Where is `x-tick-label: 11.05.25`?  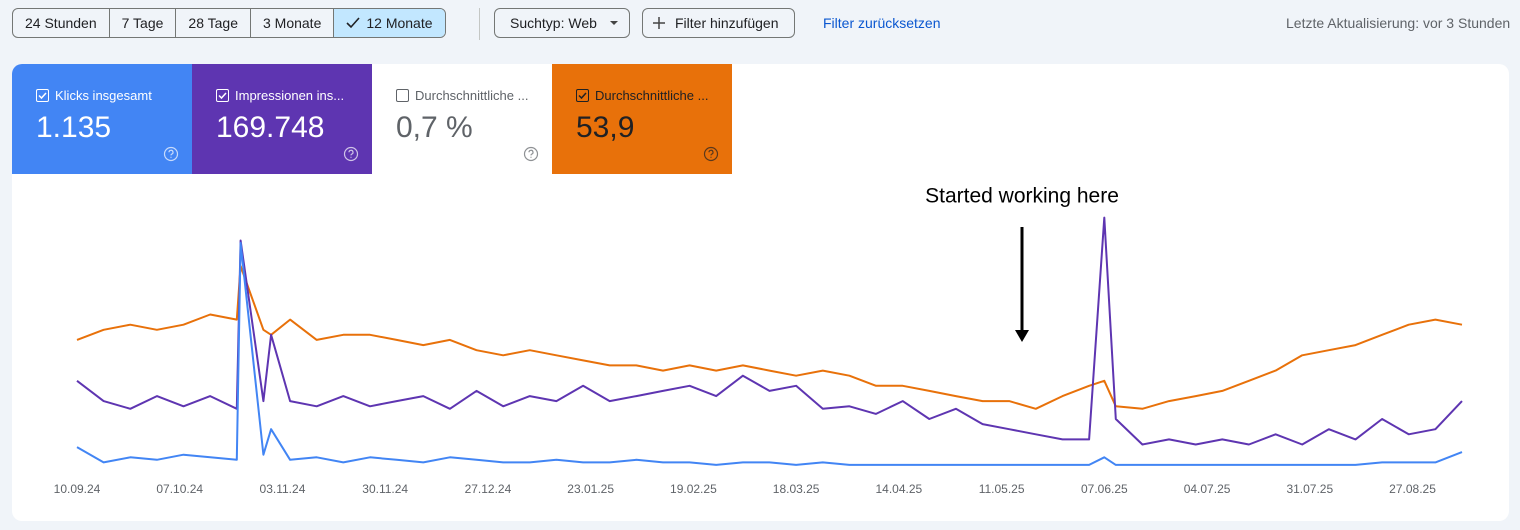 x-tick-label: 11.05.25 is located at coordinates (1002, 489).